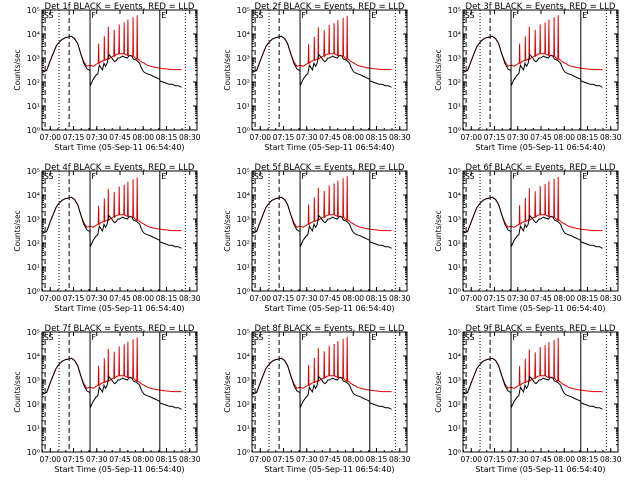 The width and height of the screenshot is (640, 484). Describe the element at coordinates (541, 329) in the screenshot. I see `panel-title: Det 9f BLACK = Events, RED = LLD` at that location.